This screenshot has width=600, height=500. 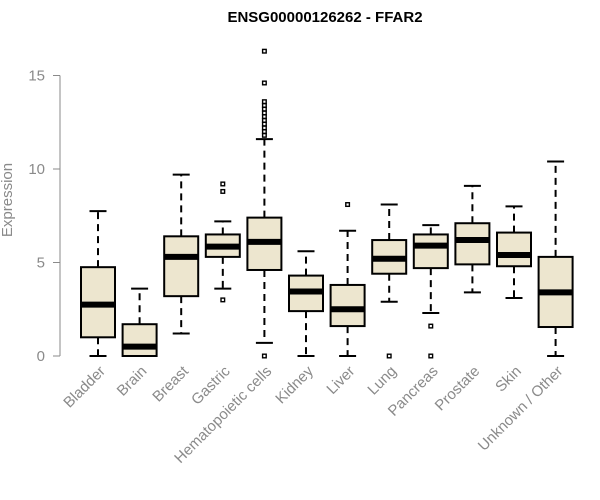 What do you see at coordinates (132, 381) in the screenshot?
I see `x-tick-label: Brain` at bounding box center [132, 381].